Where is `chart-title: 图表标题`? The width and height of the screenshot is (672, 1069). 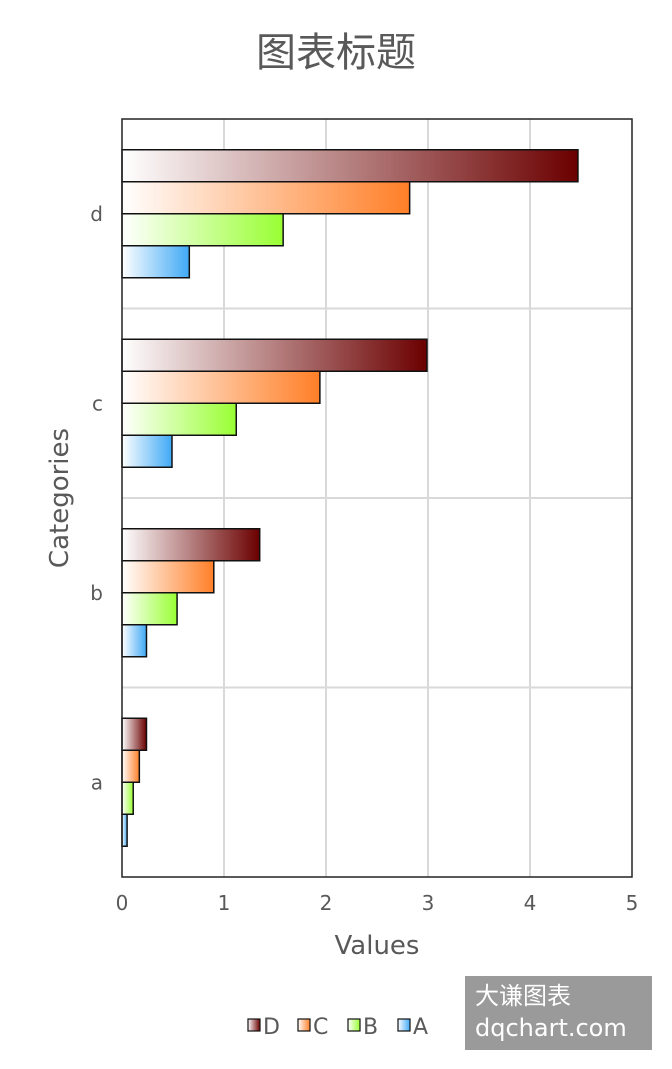 chart-title: 图表标题 is located at coordinates (336, 53).